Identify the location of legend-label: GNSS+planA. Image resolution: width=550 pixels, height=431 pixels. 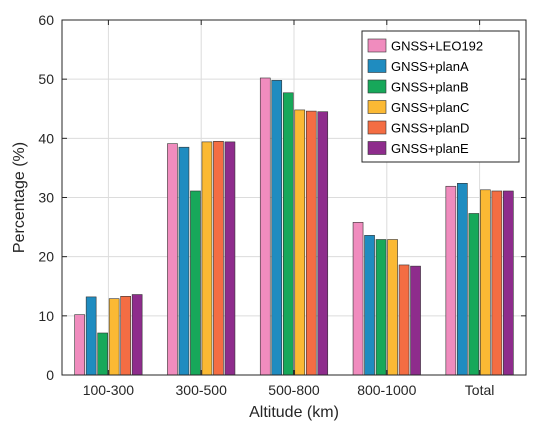
(430, 66).